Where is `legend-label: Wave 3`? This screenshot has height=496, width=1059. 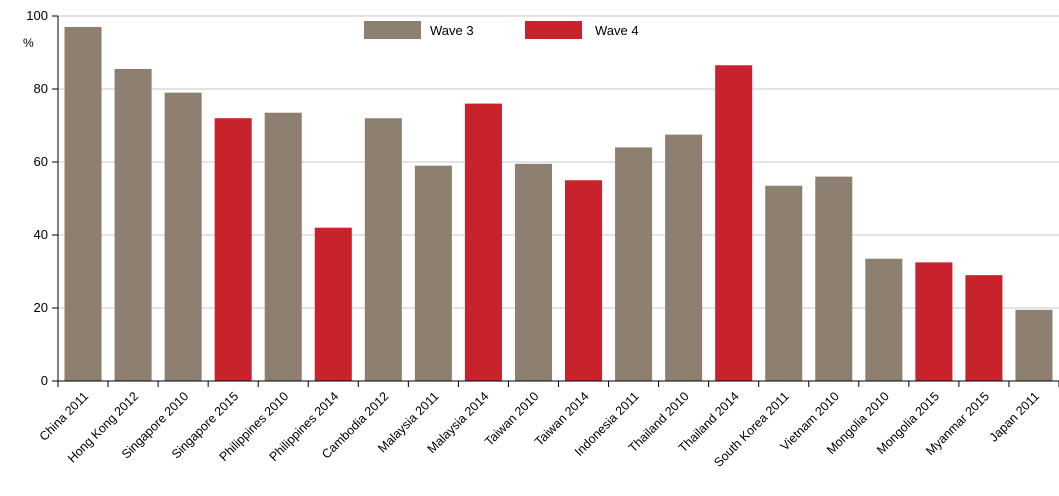 legend-label: Wave 3 is located at coordinates (452, 30).